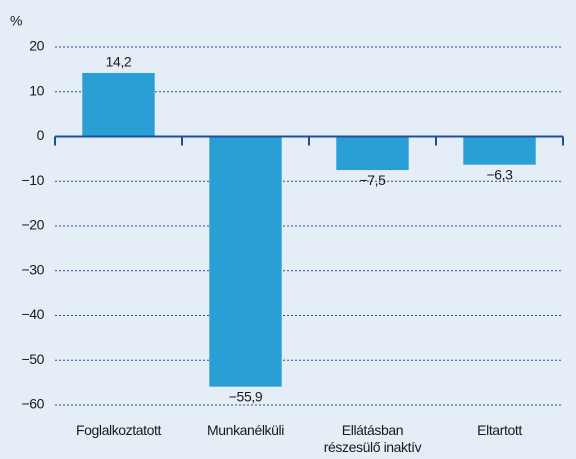 This screenshot has width=576, height=459. What do you see at coordinates (32, 269) in the screenshot?
I see `y-tick-label: −30` at bounding box center [32, 269].